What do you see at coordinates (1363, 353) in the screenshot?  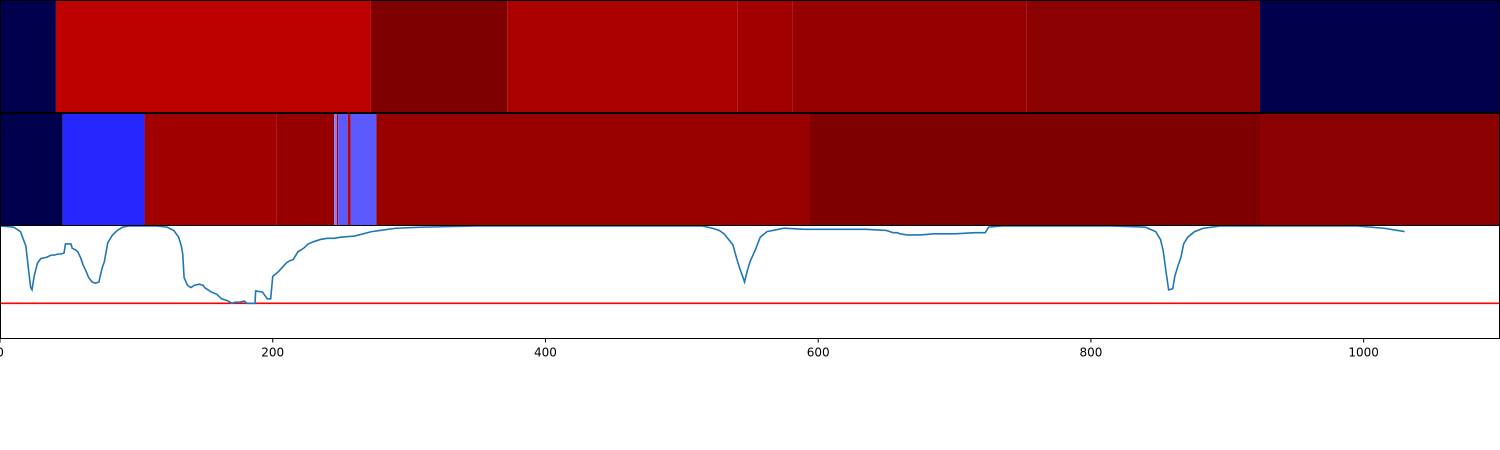 I see `x-tick-label-6: 1000` at bounding box center [1363, 353].